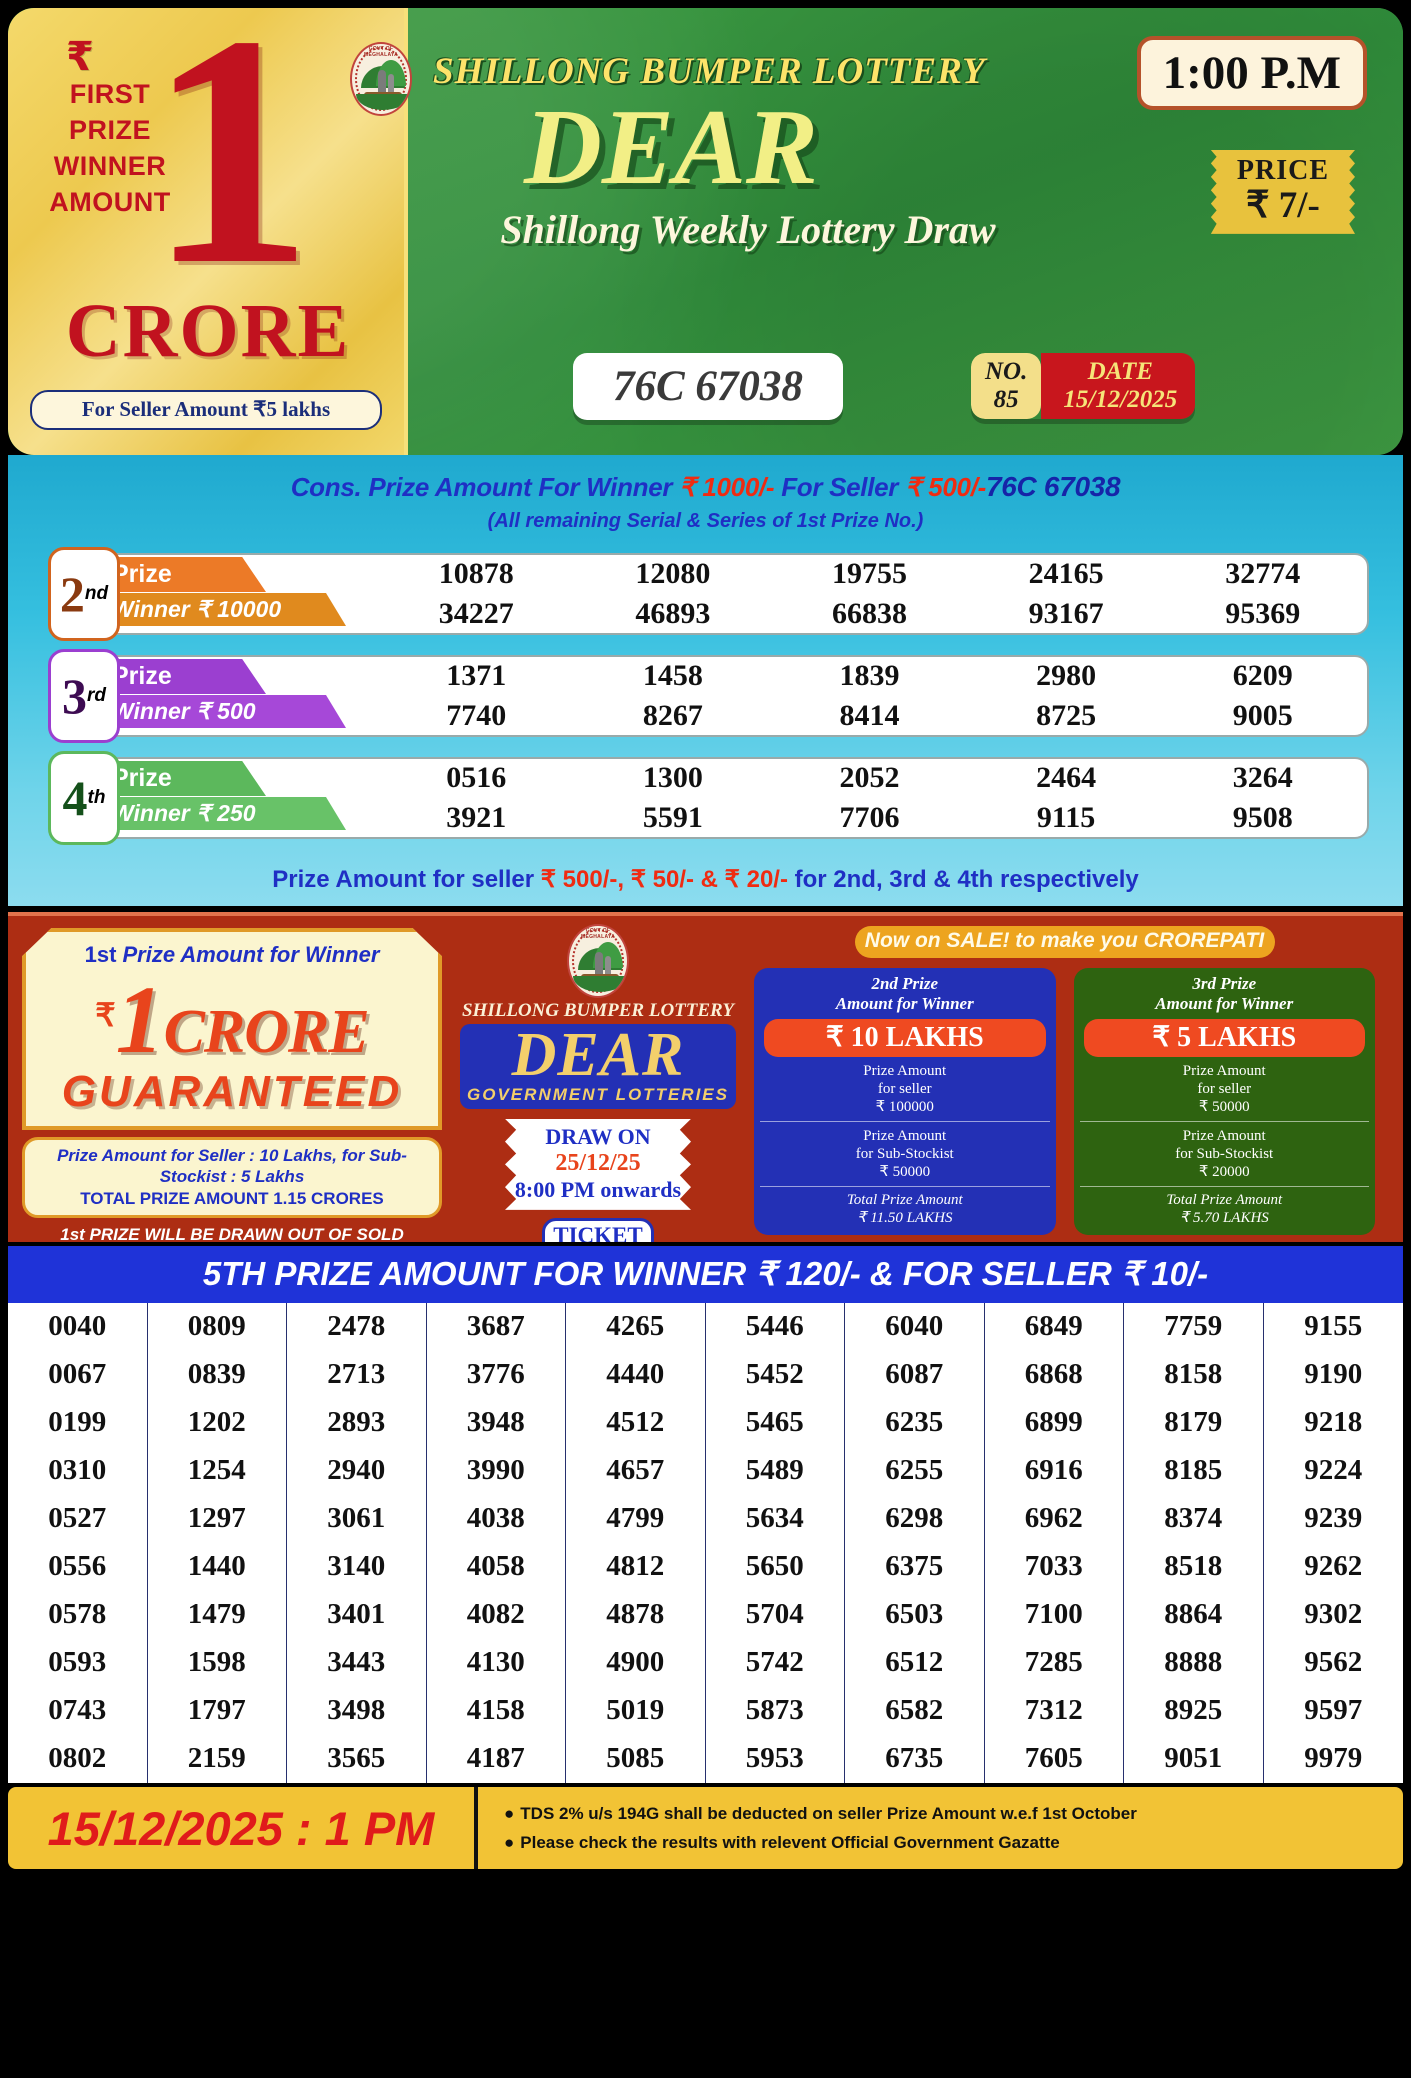 This screenshot has height=2078, width=1411. What do you see at coordinates (775, 1663) in the screenshot?
I see `fifth-prize-number: 5742` at bounding box center [775, 1663].